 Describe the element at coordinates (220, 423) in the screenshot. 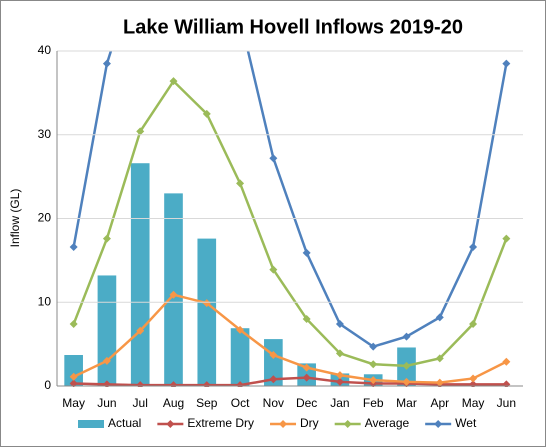

I see `legend-label: Extreme Dry` at that location.